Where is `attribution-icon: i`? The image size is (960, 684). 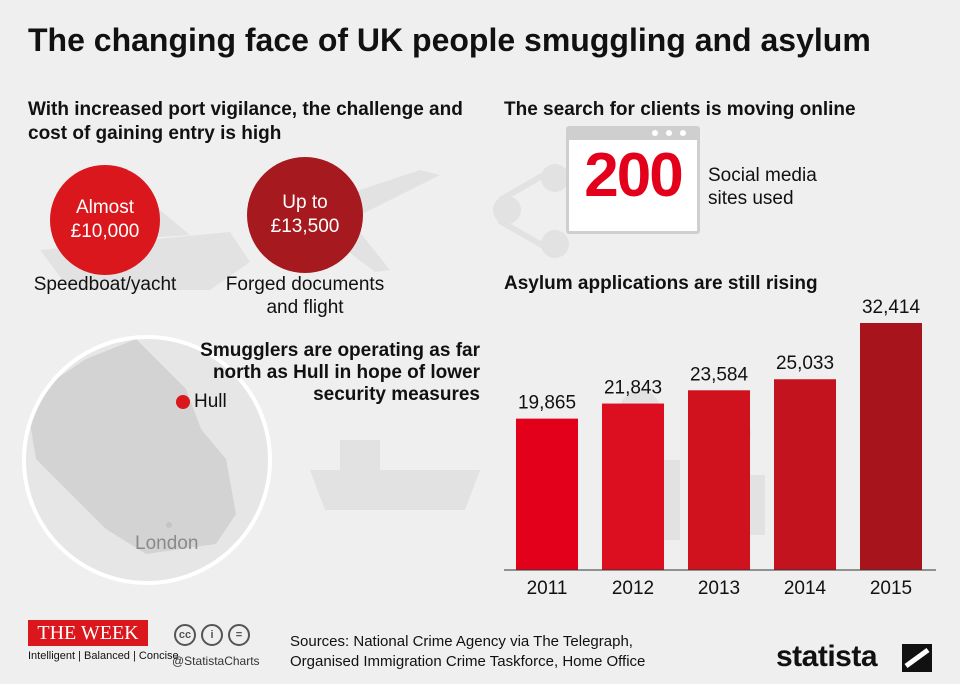 attribution-icon: i is located at coordinates (212, 635).